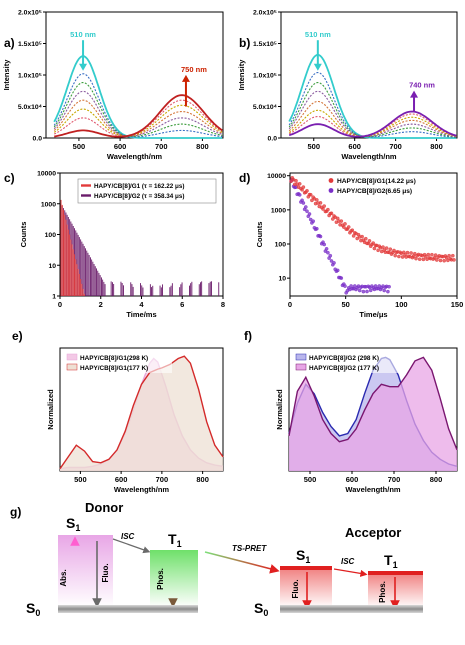 This screenshot has height=645, width=465. Describe the element at coordinates (46, 174) in the screenshot. I see `y-tick-label-c-4: 10000` at that location.